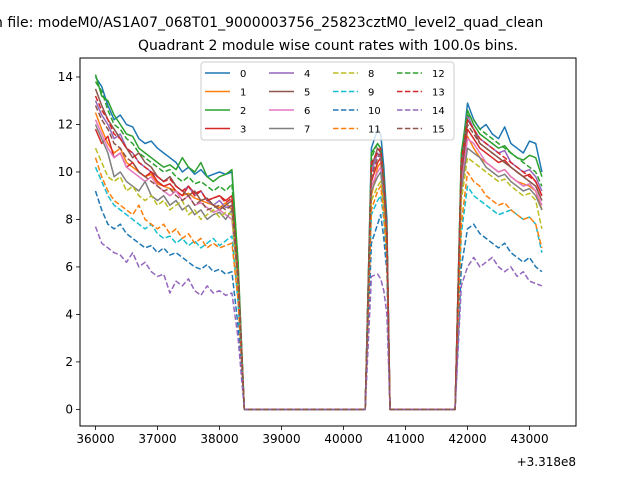 The height and width of the screenshot is (480, 640). Describe the element at coordinates (307, 74) in the screenshot. I see `legend-label-4: 4` at that location.